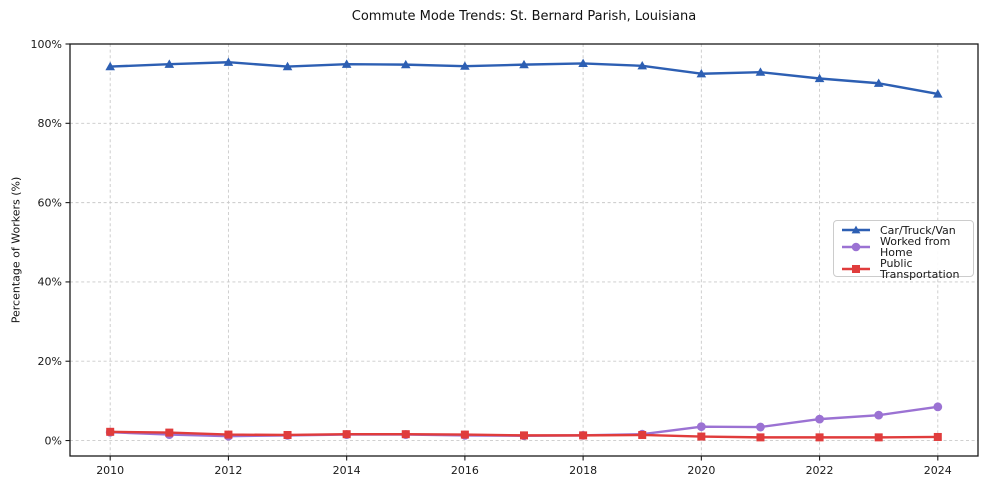 The height and width of the screenshot is (490, 989). Describe the element at coordinates (918, 230) in the screenshot. I see `legend-label: Car/Truck/Van` at that location.